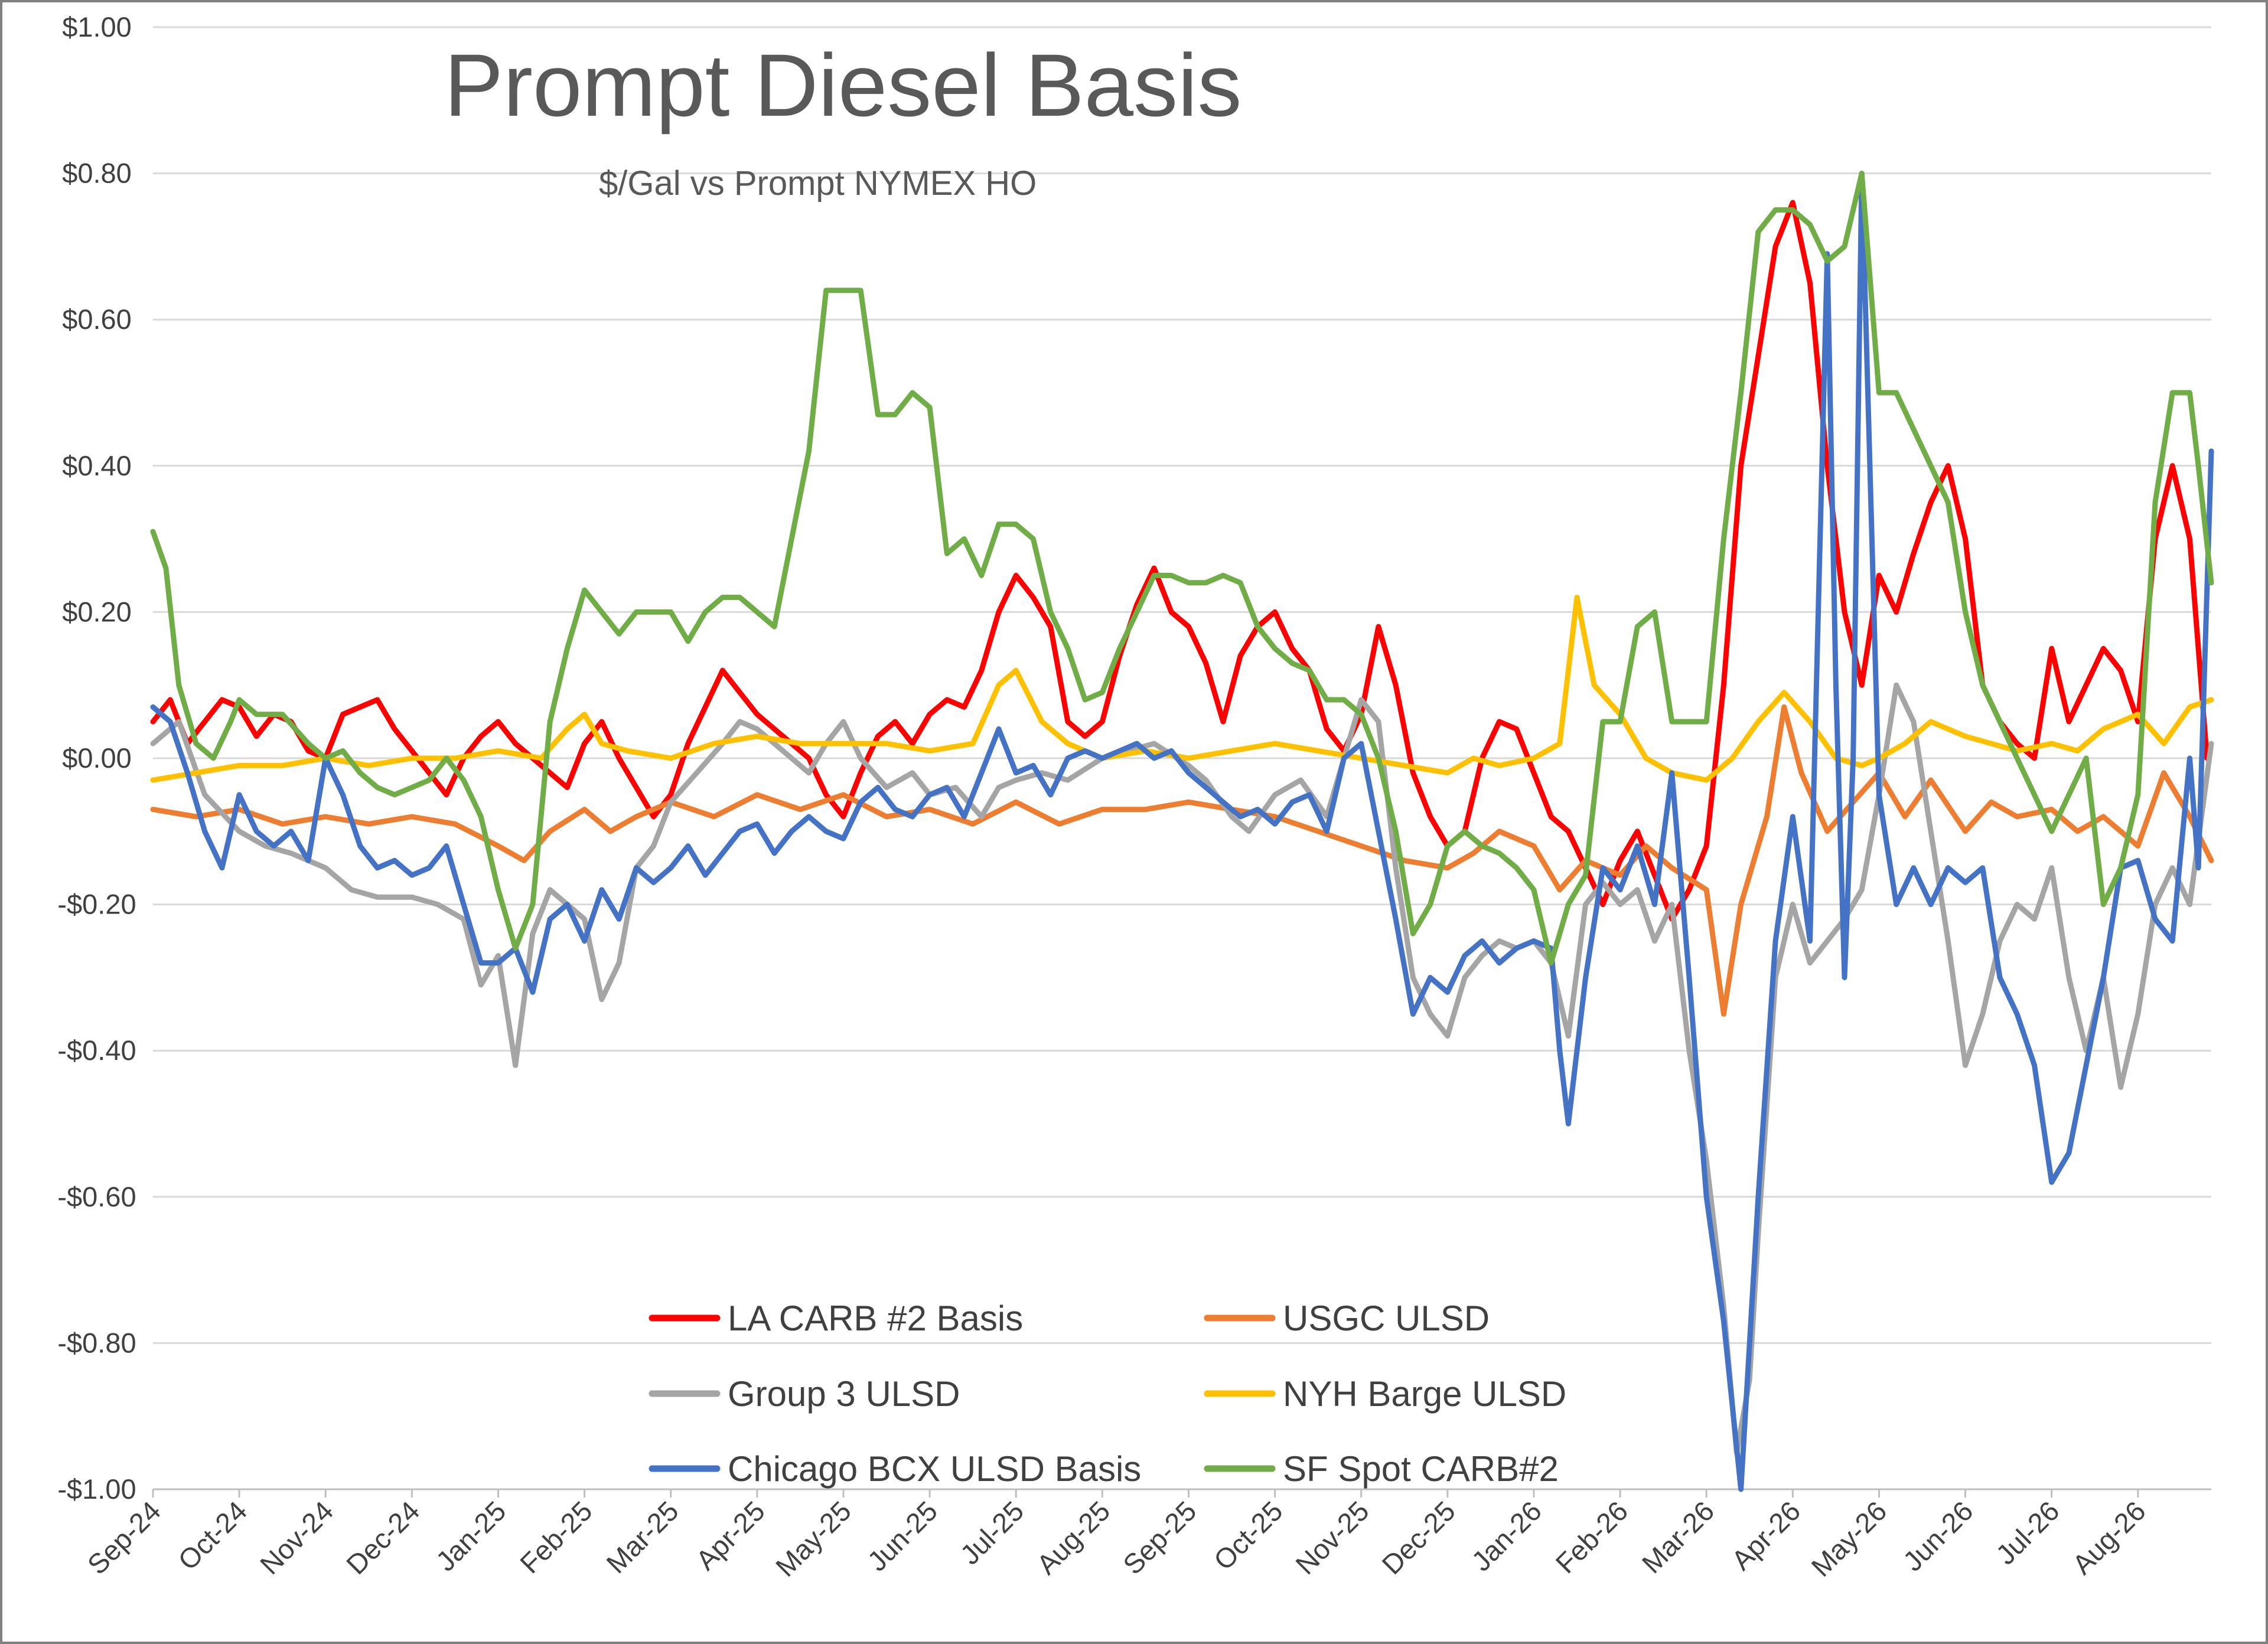 This screenshot has width=2268, height=1644. I want to click on x-tick-label: Sep-25, so click(1160, 1538).